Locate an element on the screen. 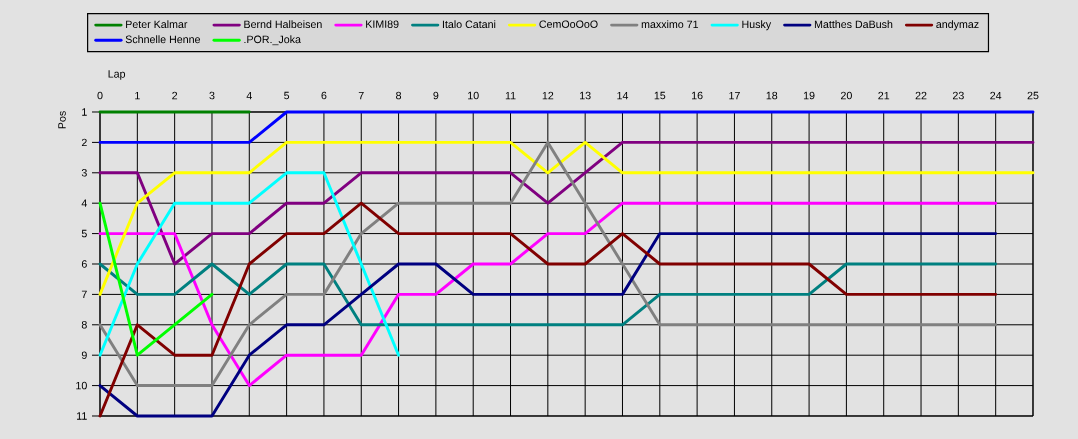 This screenshot has width=1078, height=439. x-tick-label: 12 is located at coordinates (548, 95).